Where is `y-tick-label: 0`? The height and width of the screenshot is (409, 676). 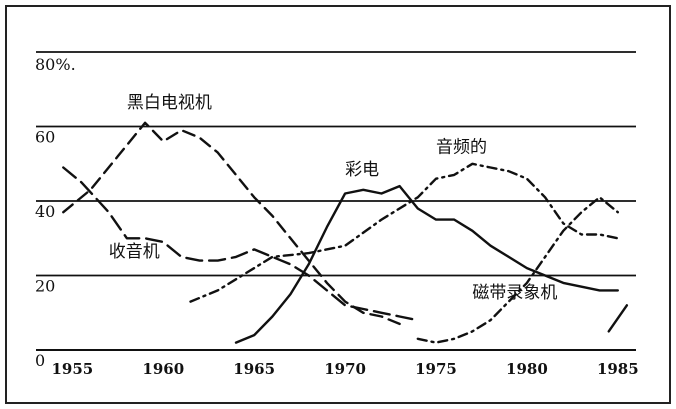 y-tick-label: 0 is located at coordinates (40, 360).